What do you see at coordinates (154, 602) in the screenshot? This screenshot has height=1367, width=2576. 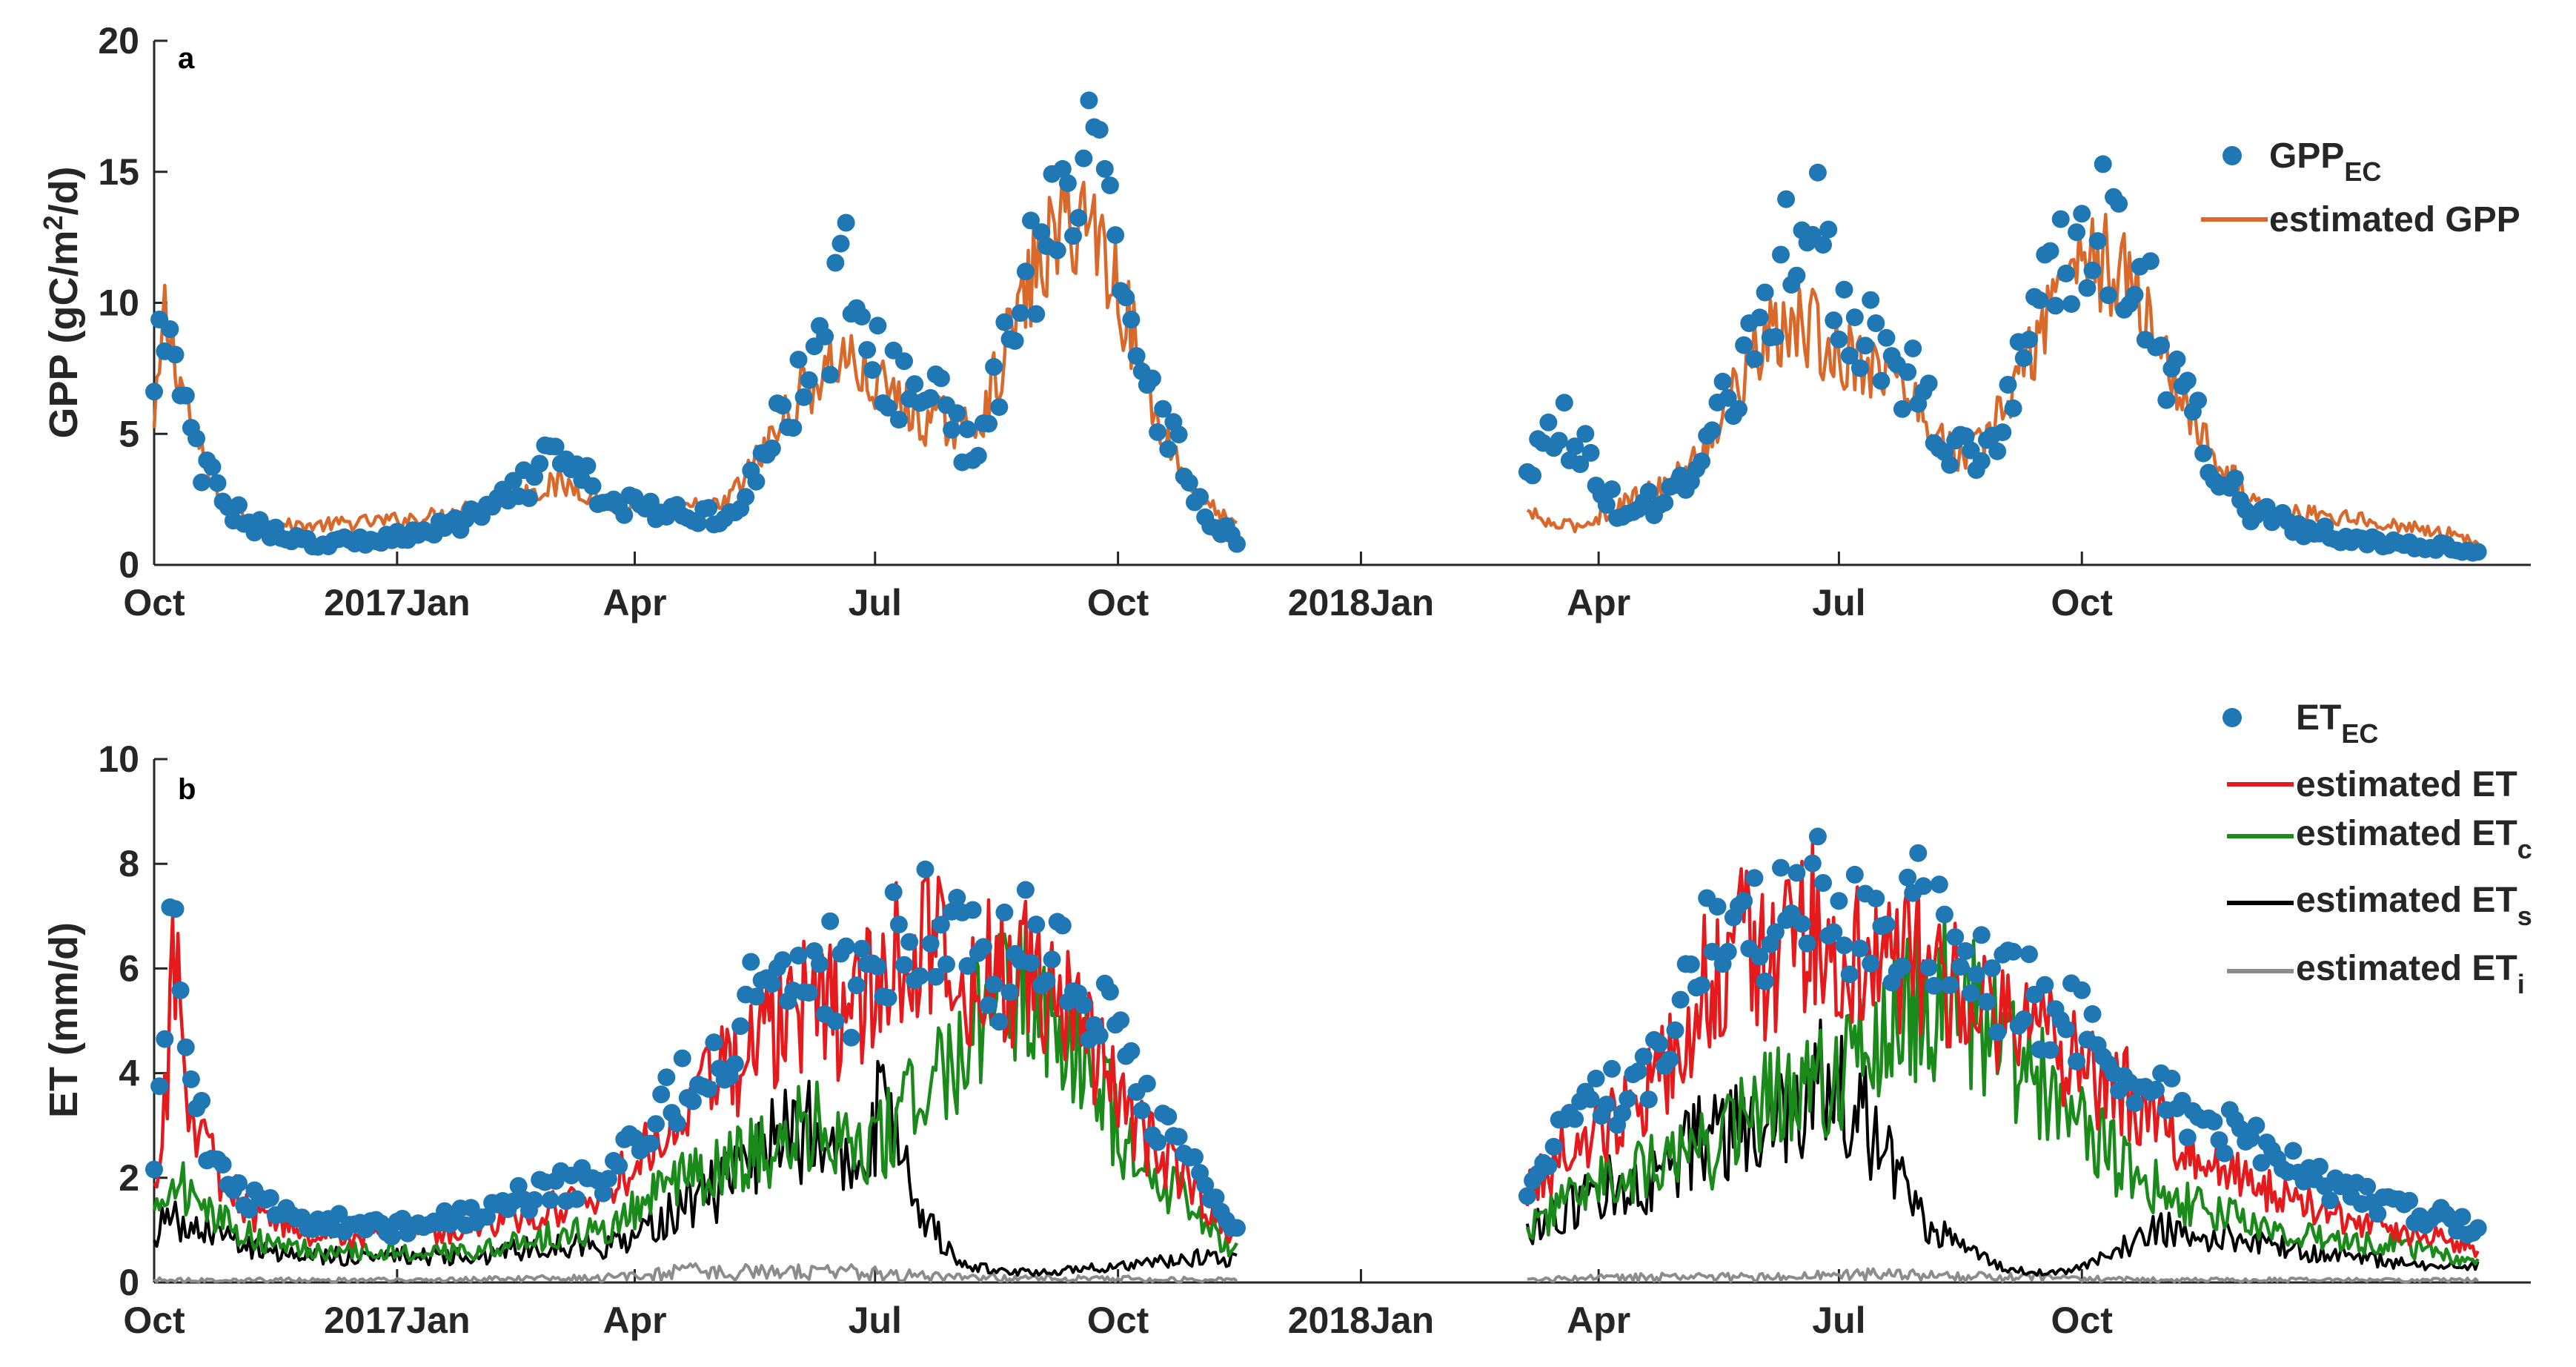 I see `gpp-xtick-label: Oct` at bounding box center [154, 602].